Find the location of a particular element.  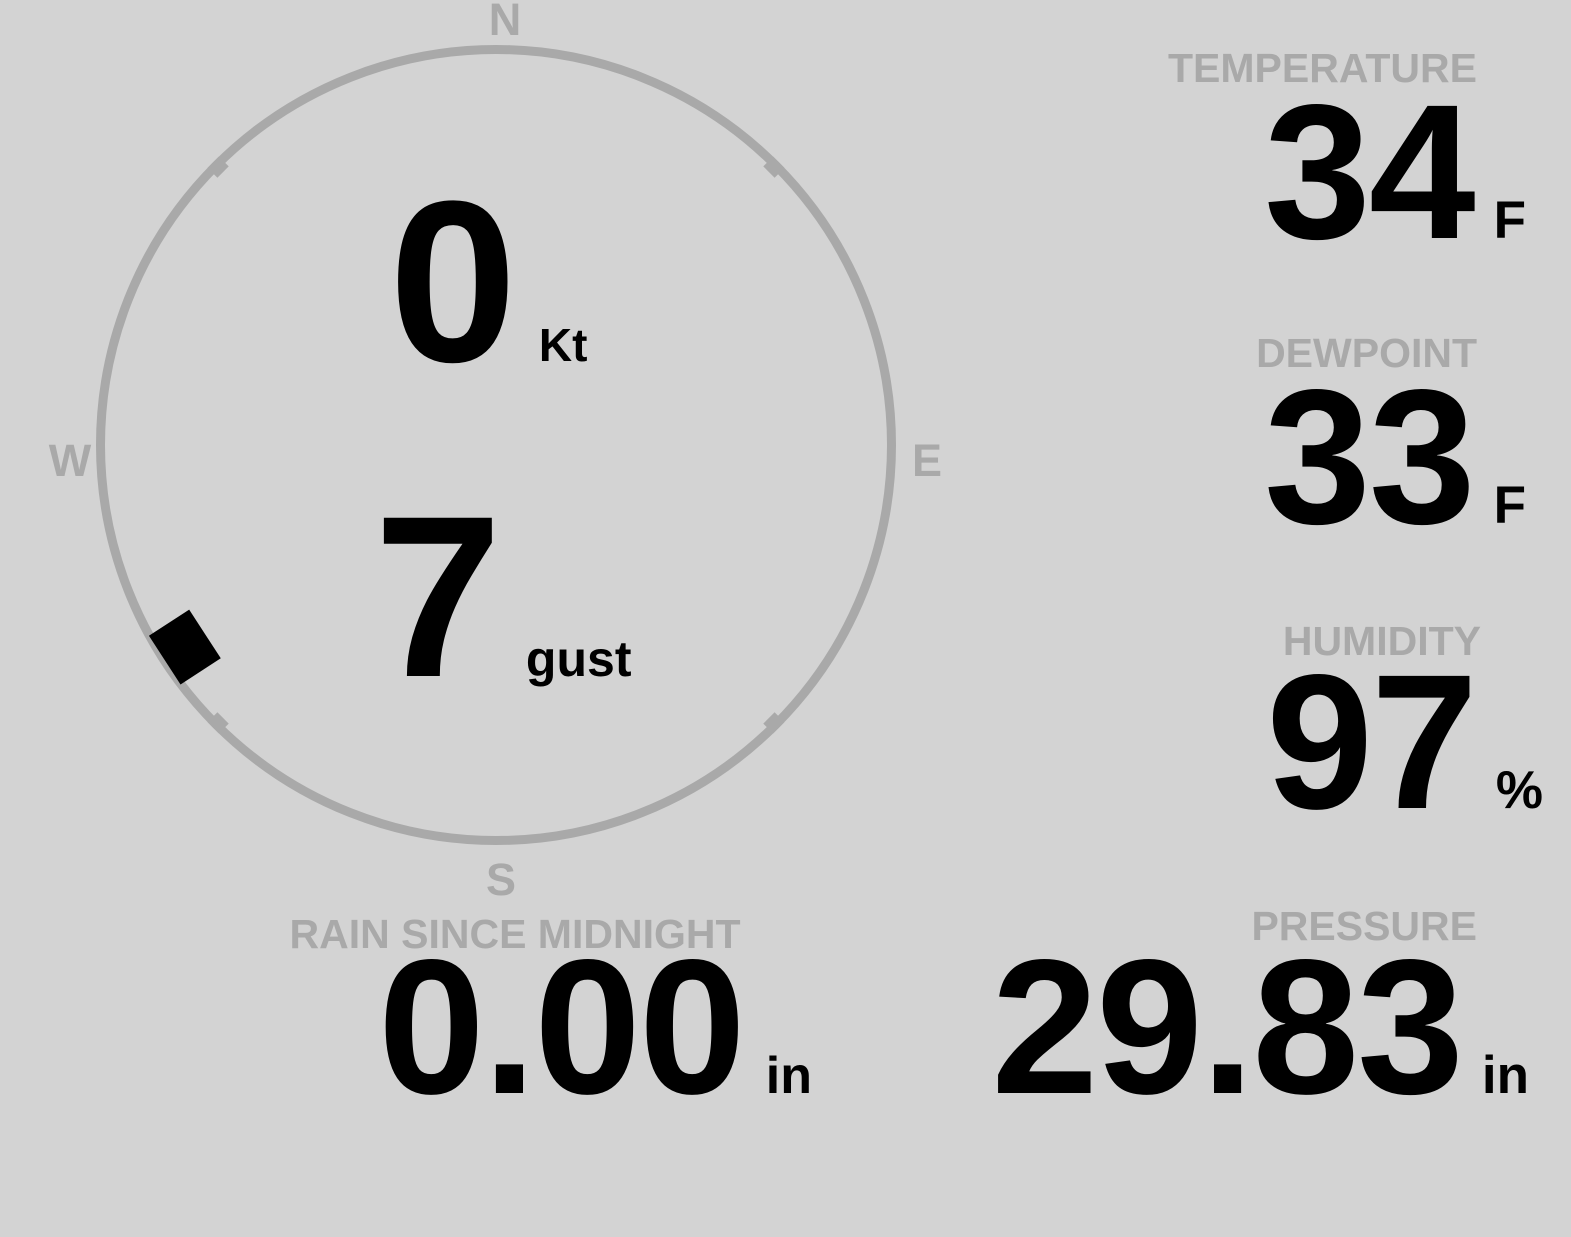

humidity-value: 97 is located at coordinates (1372, 741).